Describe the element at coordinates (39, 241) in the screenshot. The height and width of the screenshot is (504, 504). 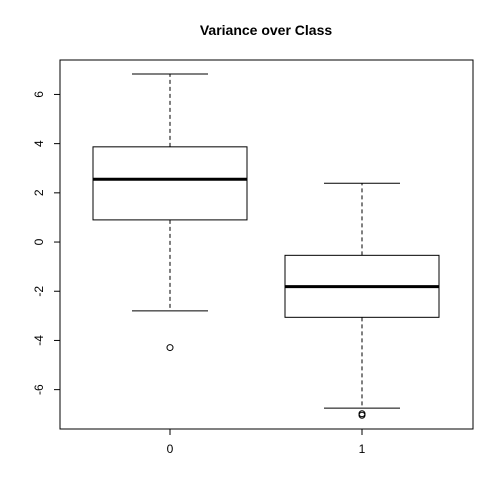
I see `y-tick-label: 0` at that location.